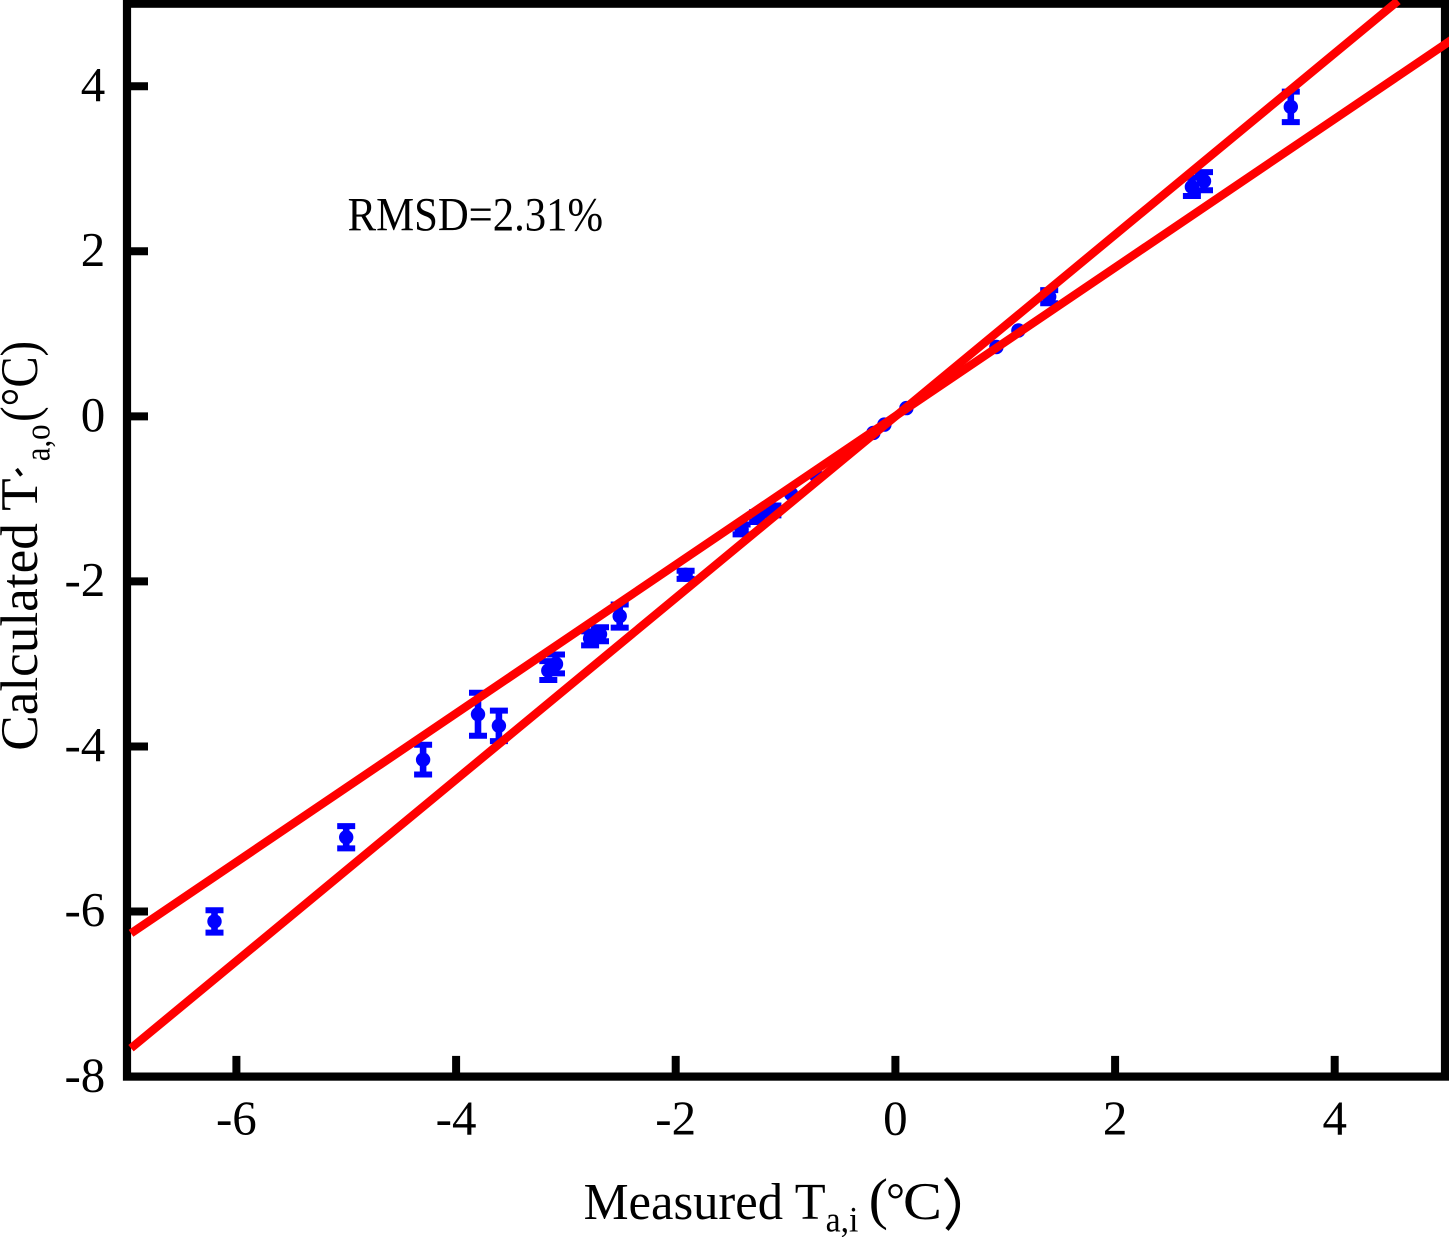  I want to click on svg-text: a,i, so click(842, 1218).